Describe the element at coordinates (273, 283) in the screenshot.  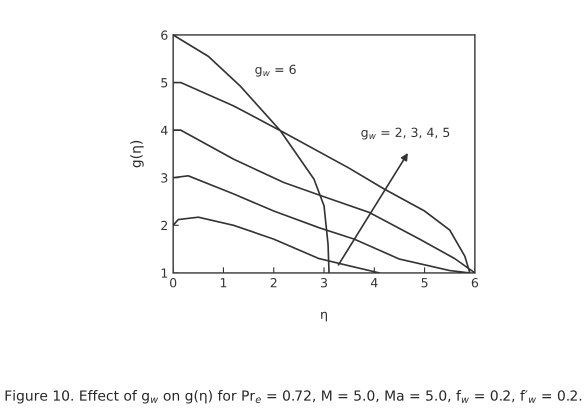
I see `x-tick-label: 2` at that location.